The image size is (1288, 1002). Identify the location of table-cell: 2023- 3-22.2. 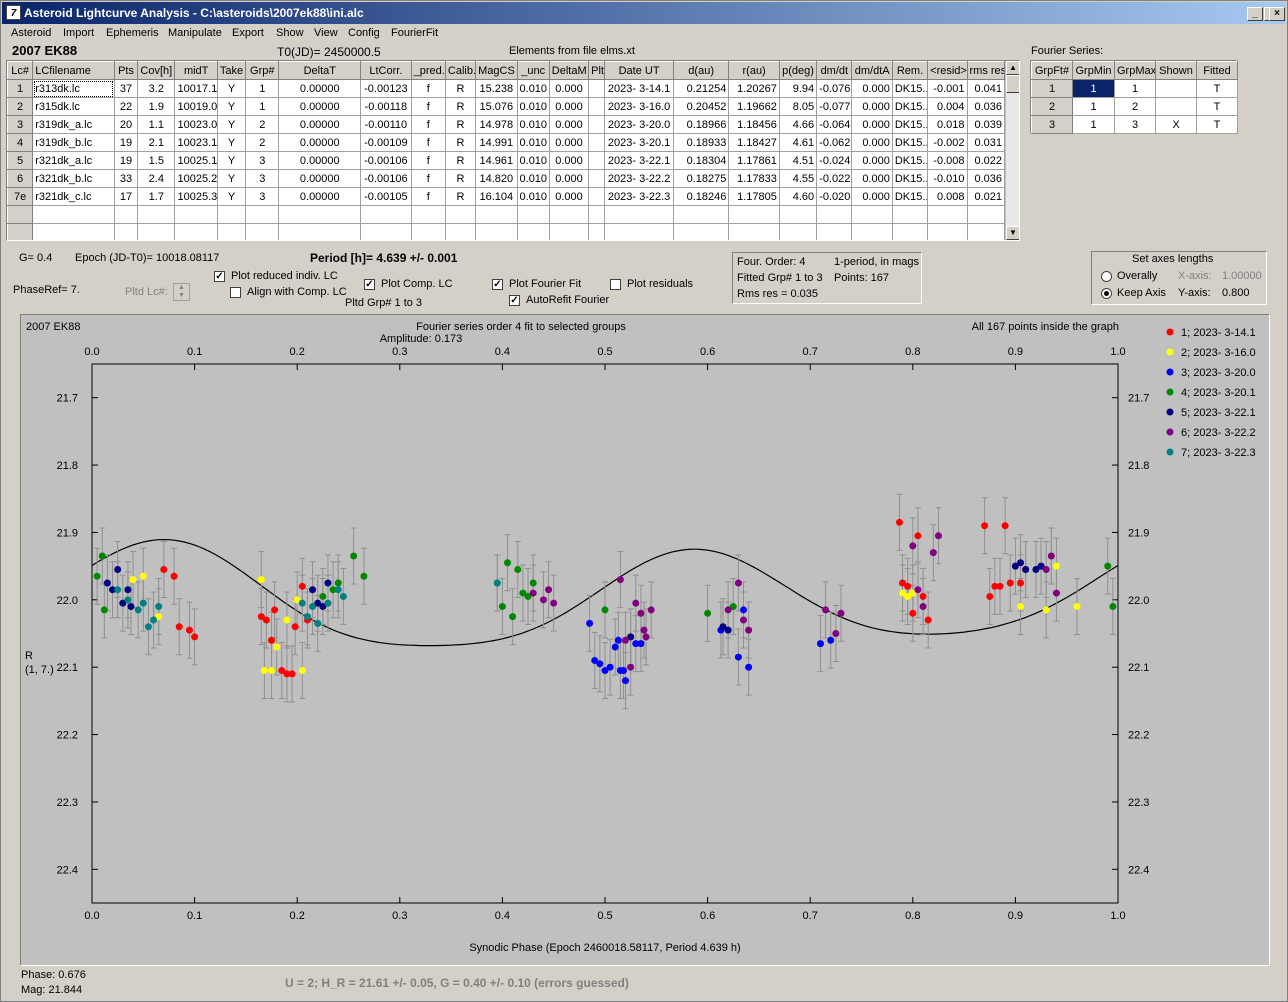
(639, 178).